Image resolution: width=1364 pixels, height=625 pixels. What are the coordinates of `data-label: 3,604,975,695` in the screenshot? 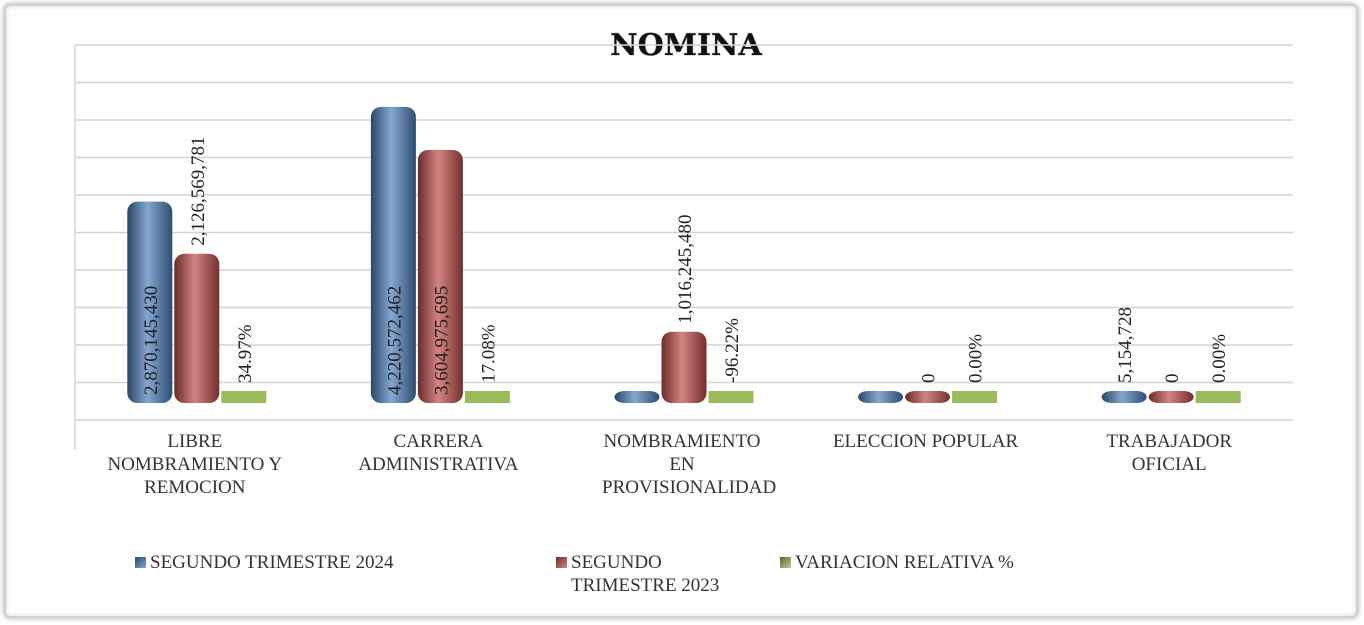 It's located at (441, 340).